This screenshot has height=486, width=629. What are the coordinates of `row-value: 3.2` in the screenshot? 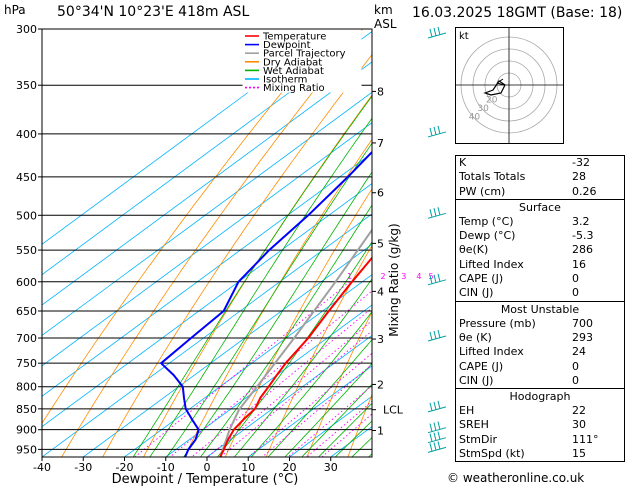 It's located at (581, 221).